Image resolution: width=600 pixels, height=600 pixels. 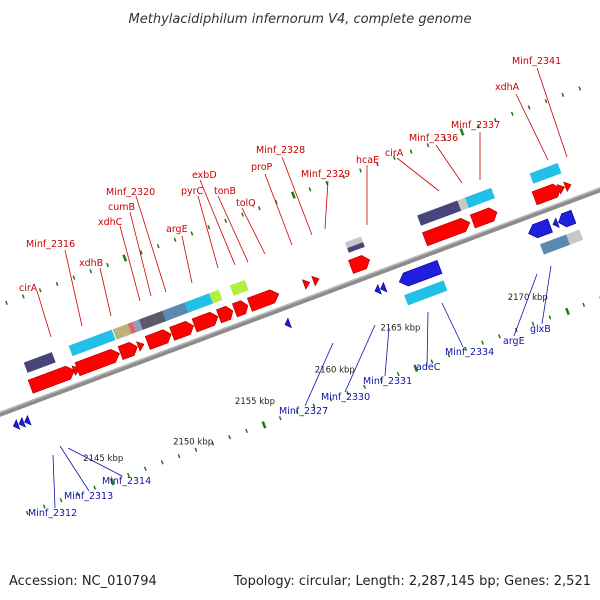 What do you see at coordinates (91, 263) in the screenshot?
I see `gene-label-xdhB: xdhB` at bounding box center [91, 263].